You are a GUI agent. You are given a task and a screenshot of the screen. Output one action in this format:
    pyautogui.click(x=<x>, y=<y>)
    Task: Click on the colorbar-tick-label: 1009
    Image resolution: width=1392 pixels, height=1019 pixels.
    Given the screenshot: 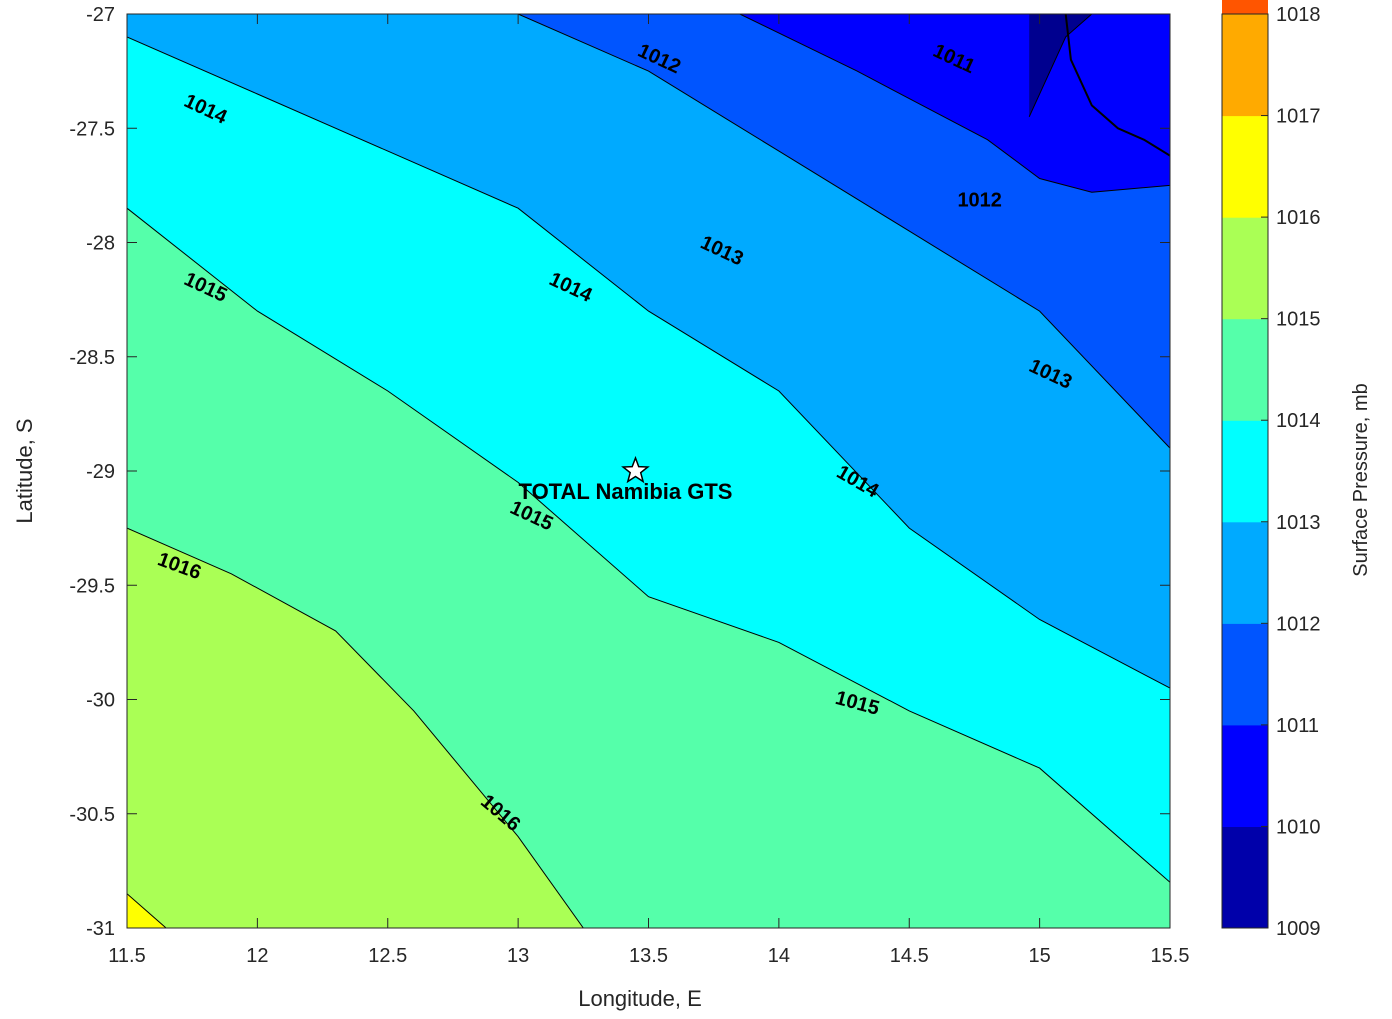 What is the action you would take?
    pyautogui.click(x=1298, y=929)
    